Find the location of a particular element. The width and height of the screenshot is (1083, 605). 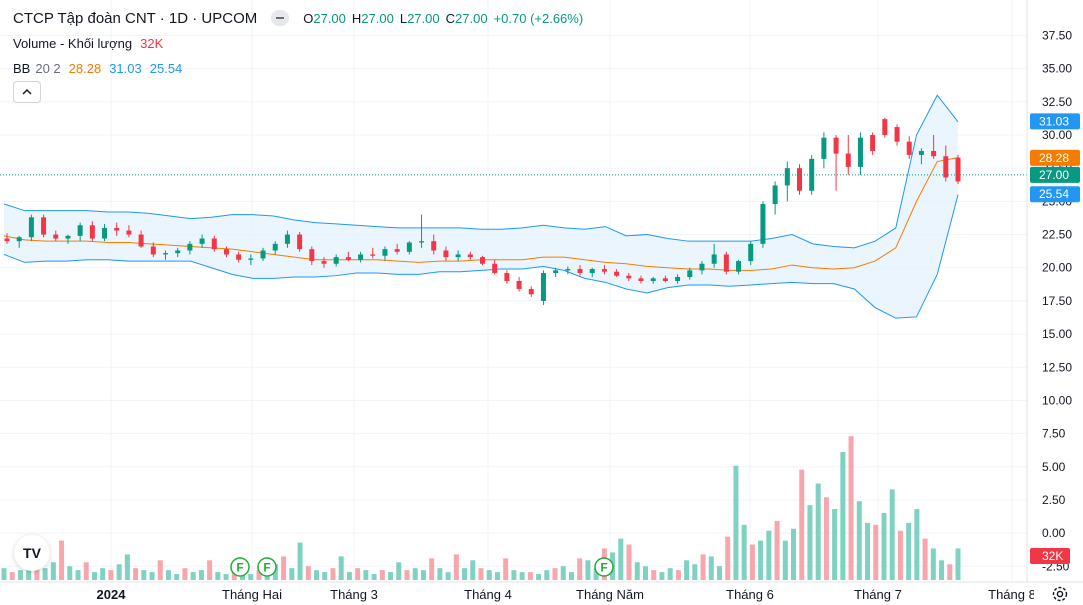

split-event-label: F is located at coordinates (603, 568).